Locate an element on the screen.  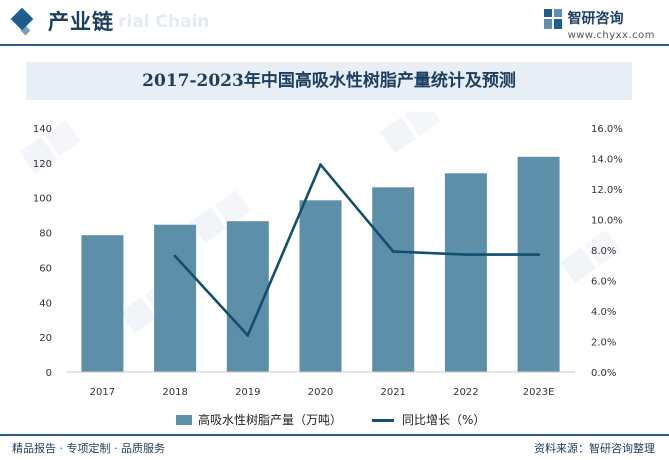
small-diamond-icon is located at coordinates (25, 30).